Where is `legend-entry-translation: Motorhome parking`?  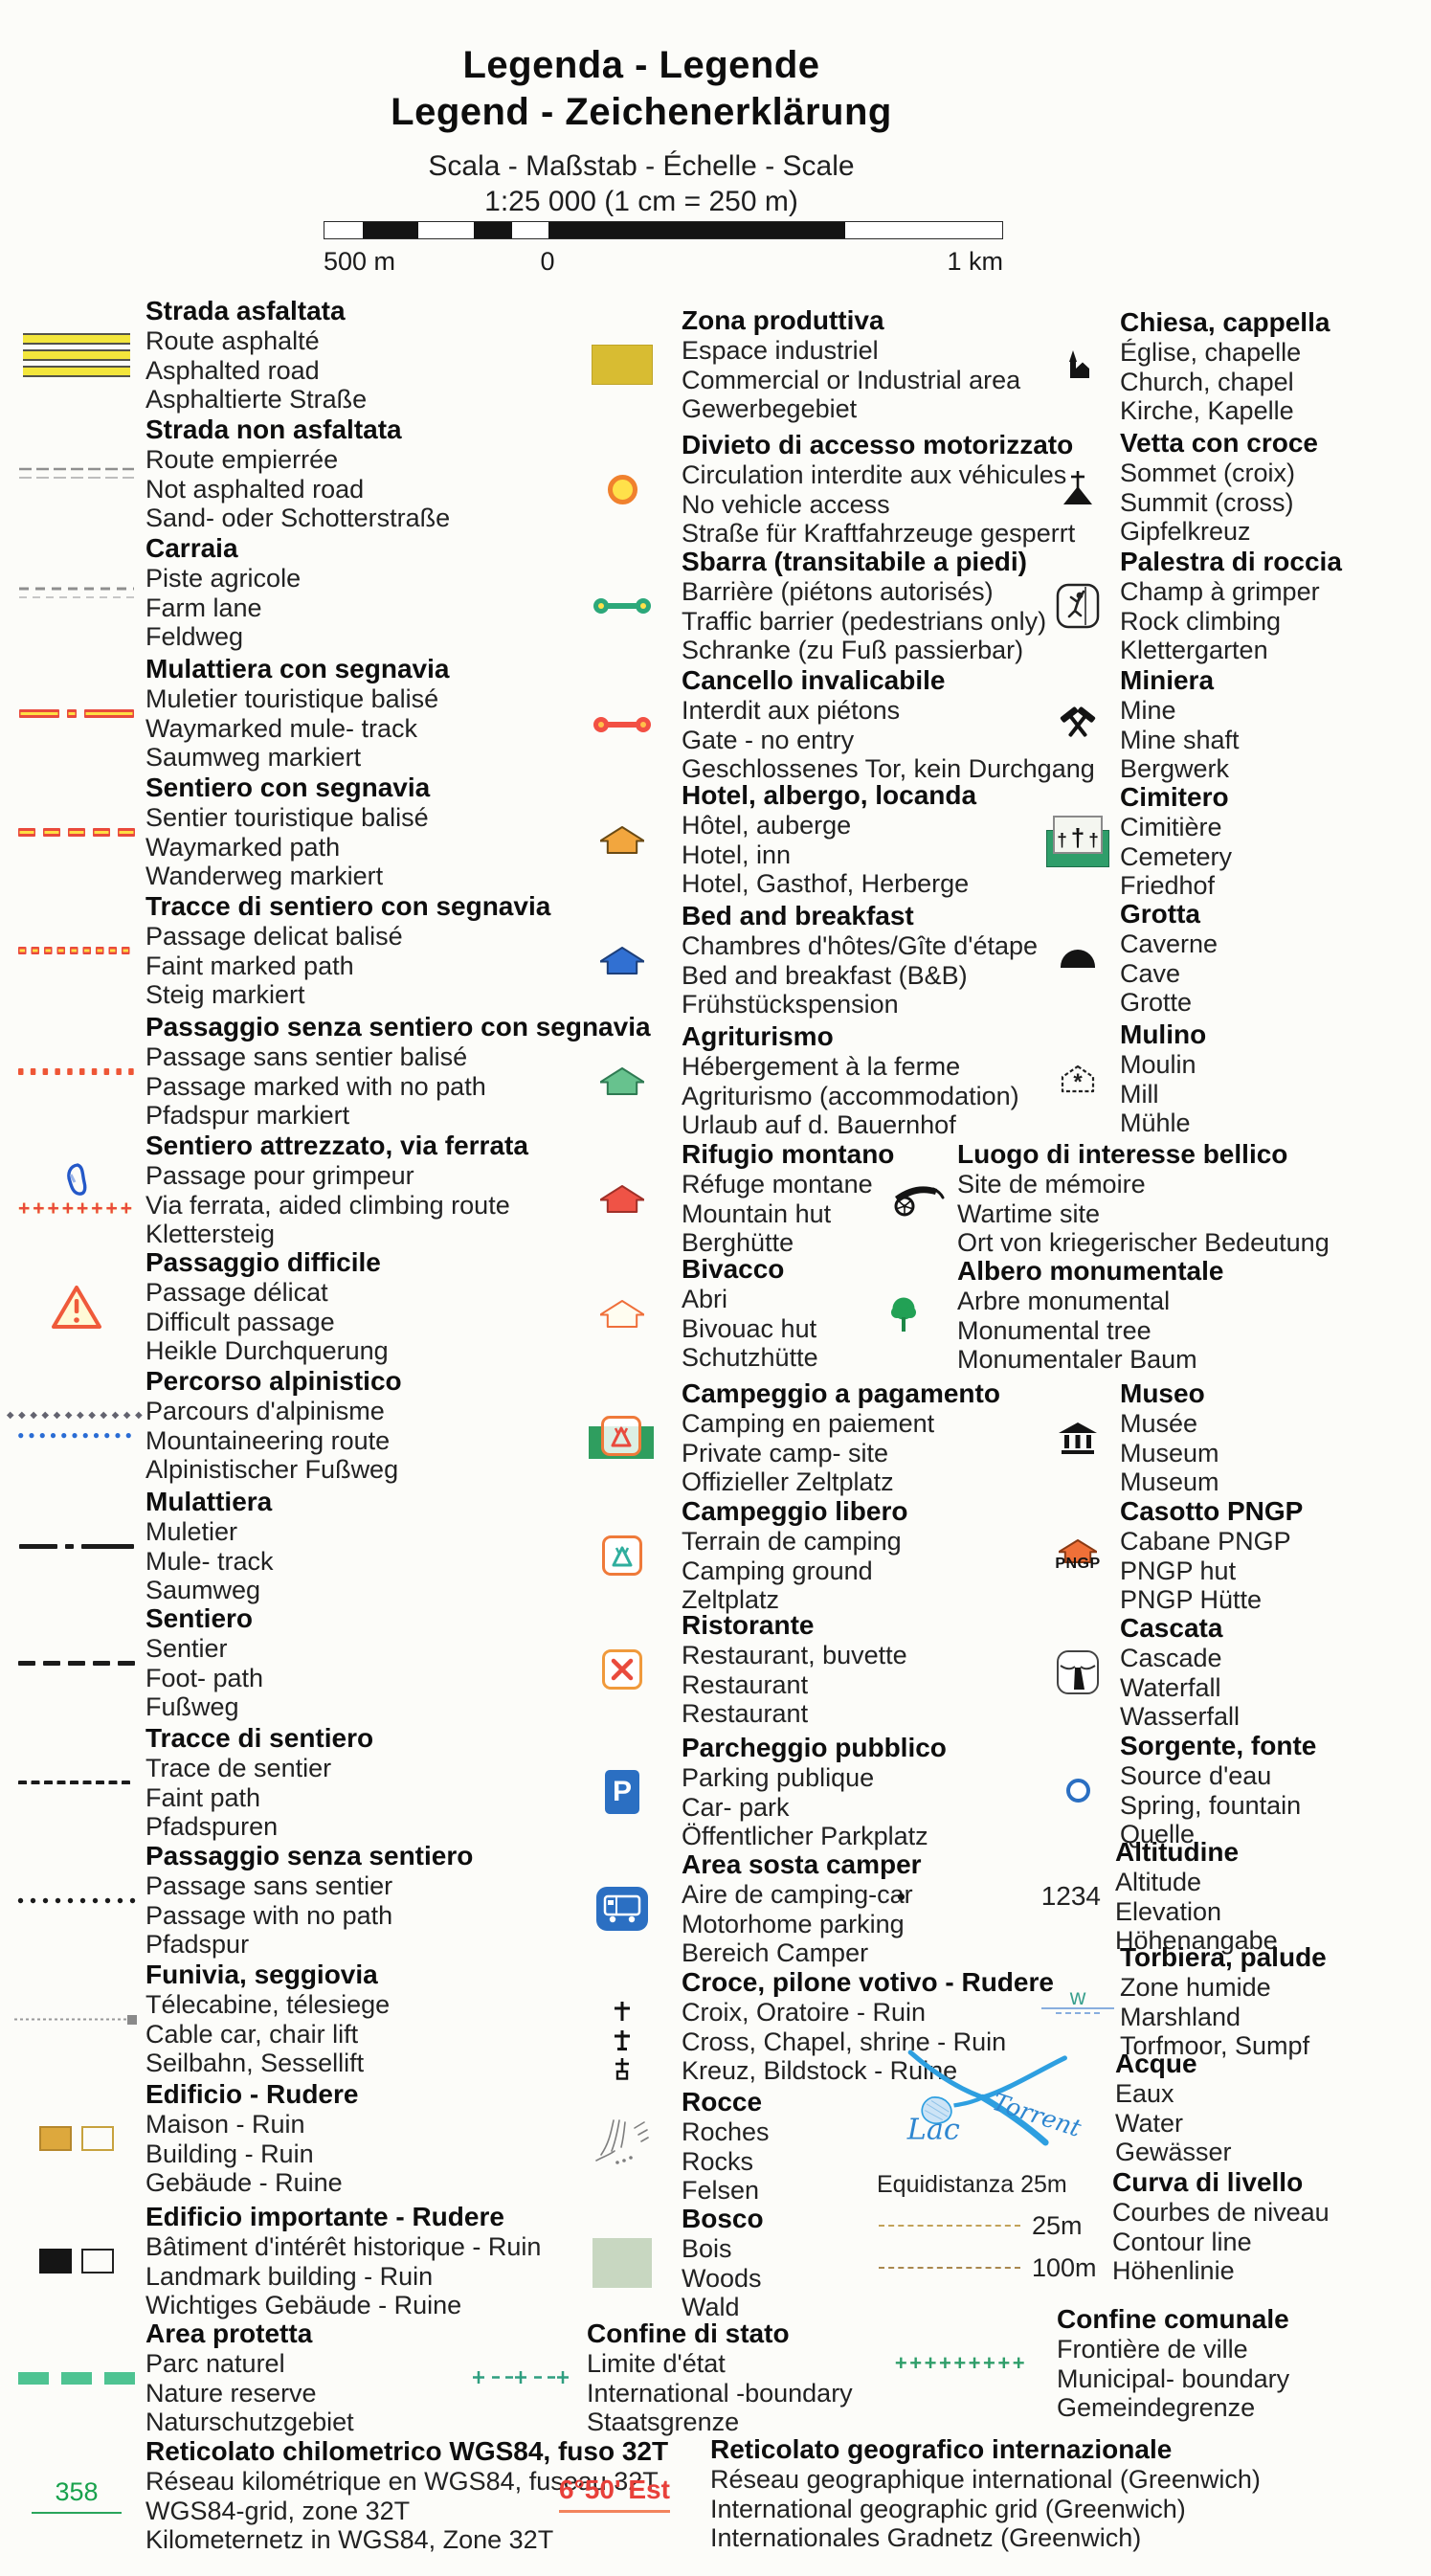
legend-entry-translation: Motorhome parking is located at coordinates (793, 1924).